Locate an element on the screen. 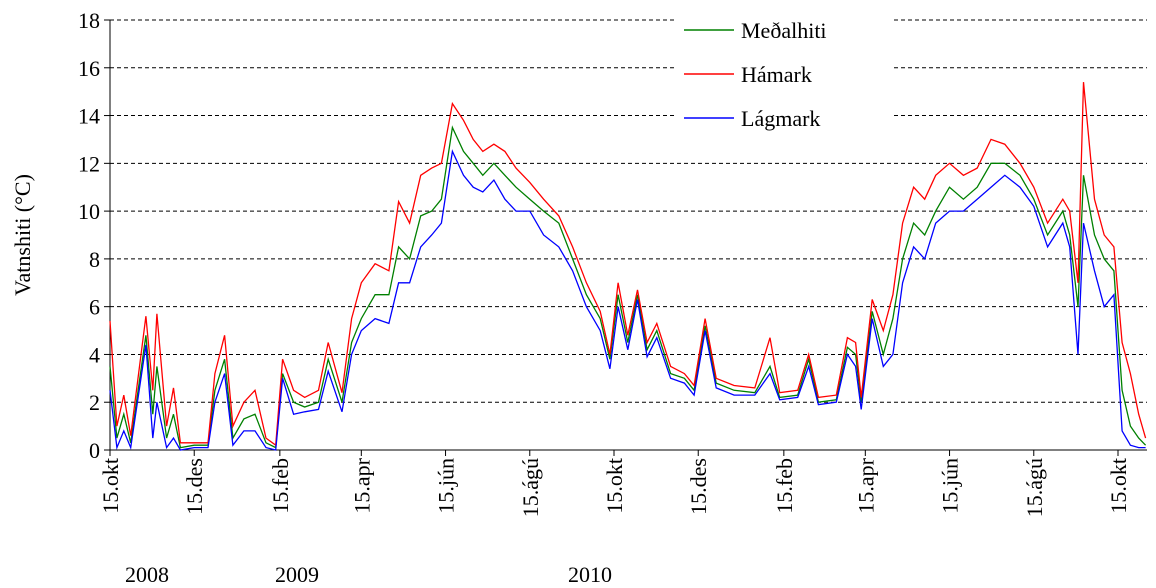 This screenshot has width=1156, height=588. y-tick-label: 2 is located at coordinates (94, 402).